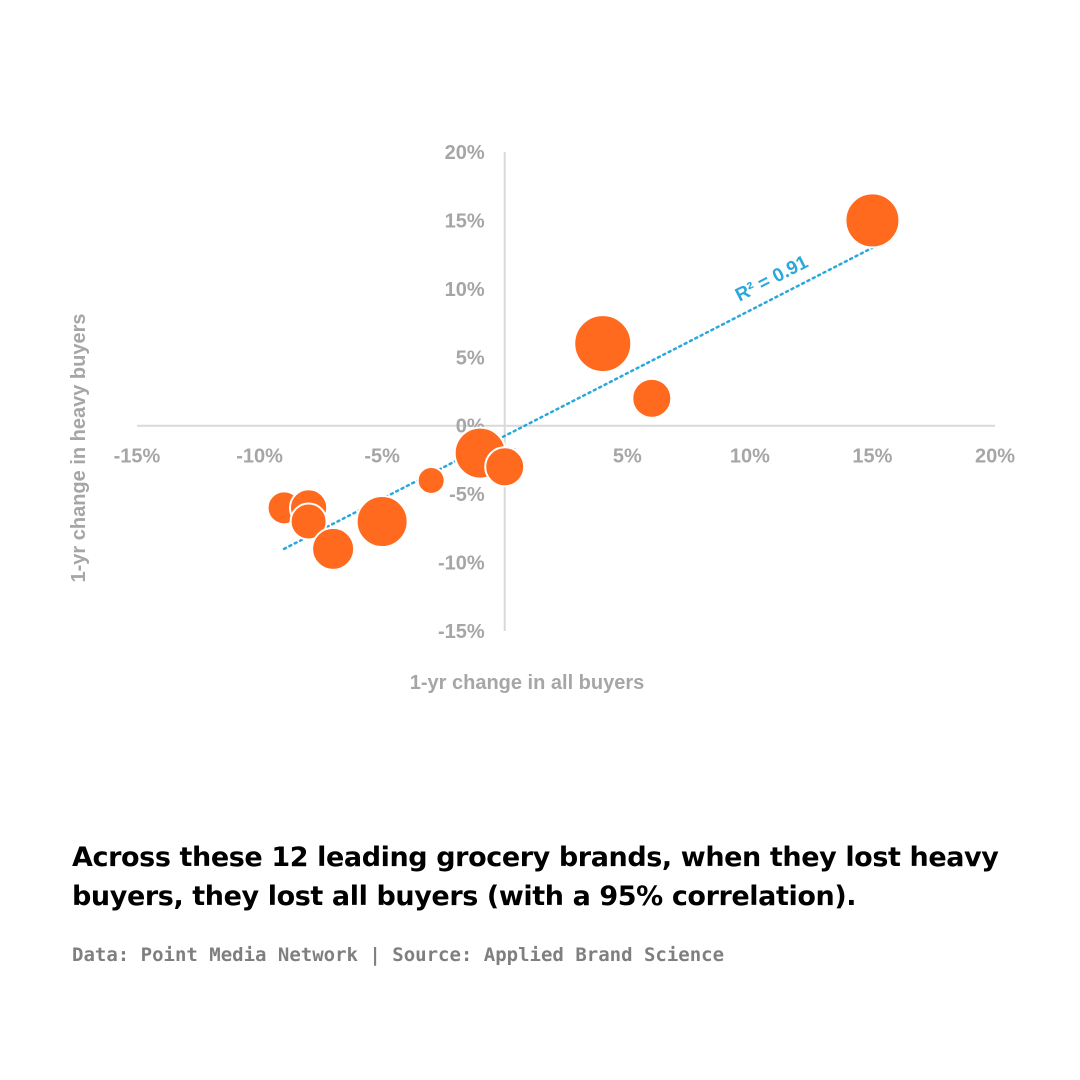 The height and width of the screenshot is (1080, 1080). I want to click on x-axis-title: 1-yr change in all buyers, so click(527, 683).